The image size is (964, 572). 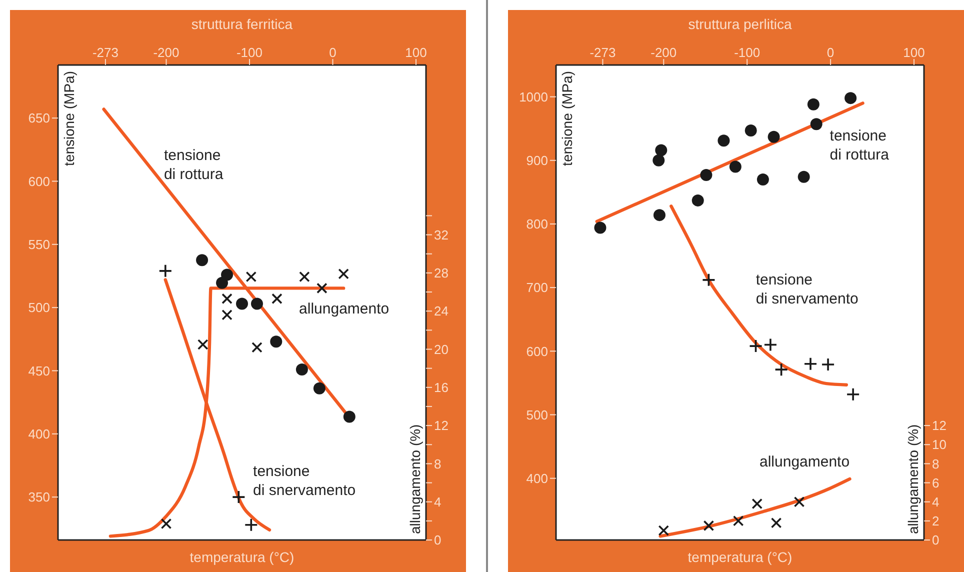 I want to click on y-tick-label: 450, so click(x=39, y=370).